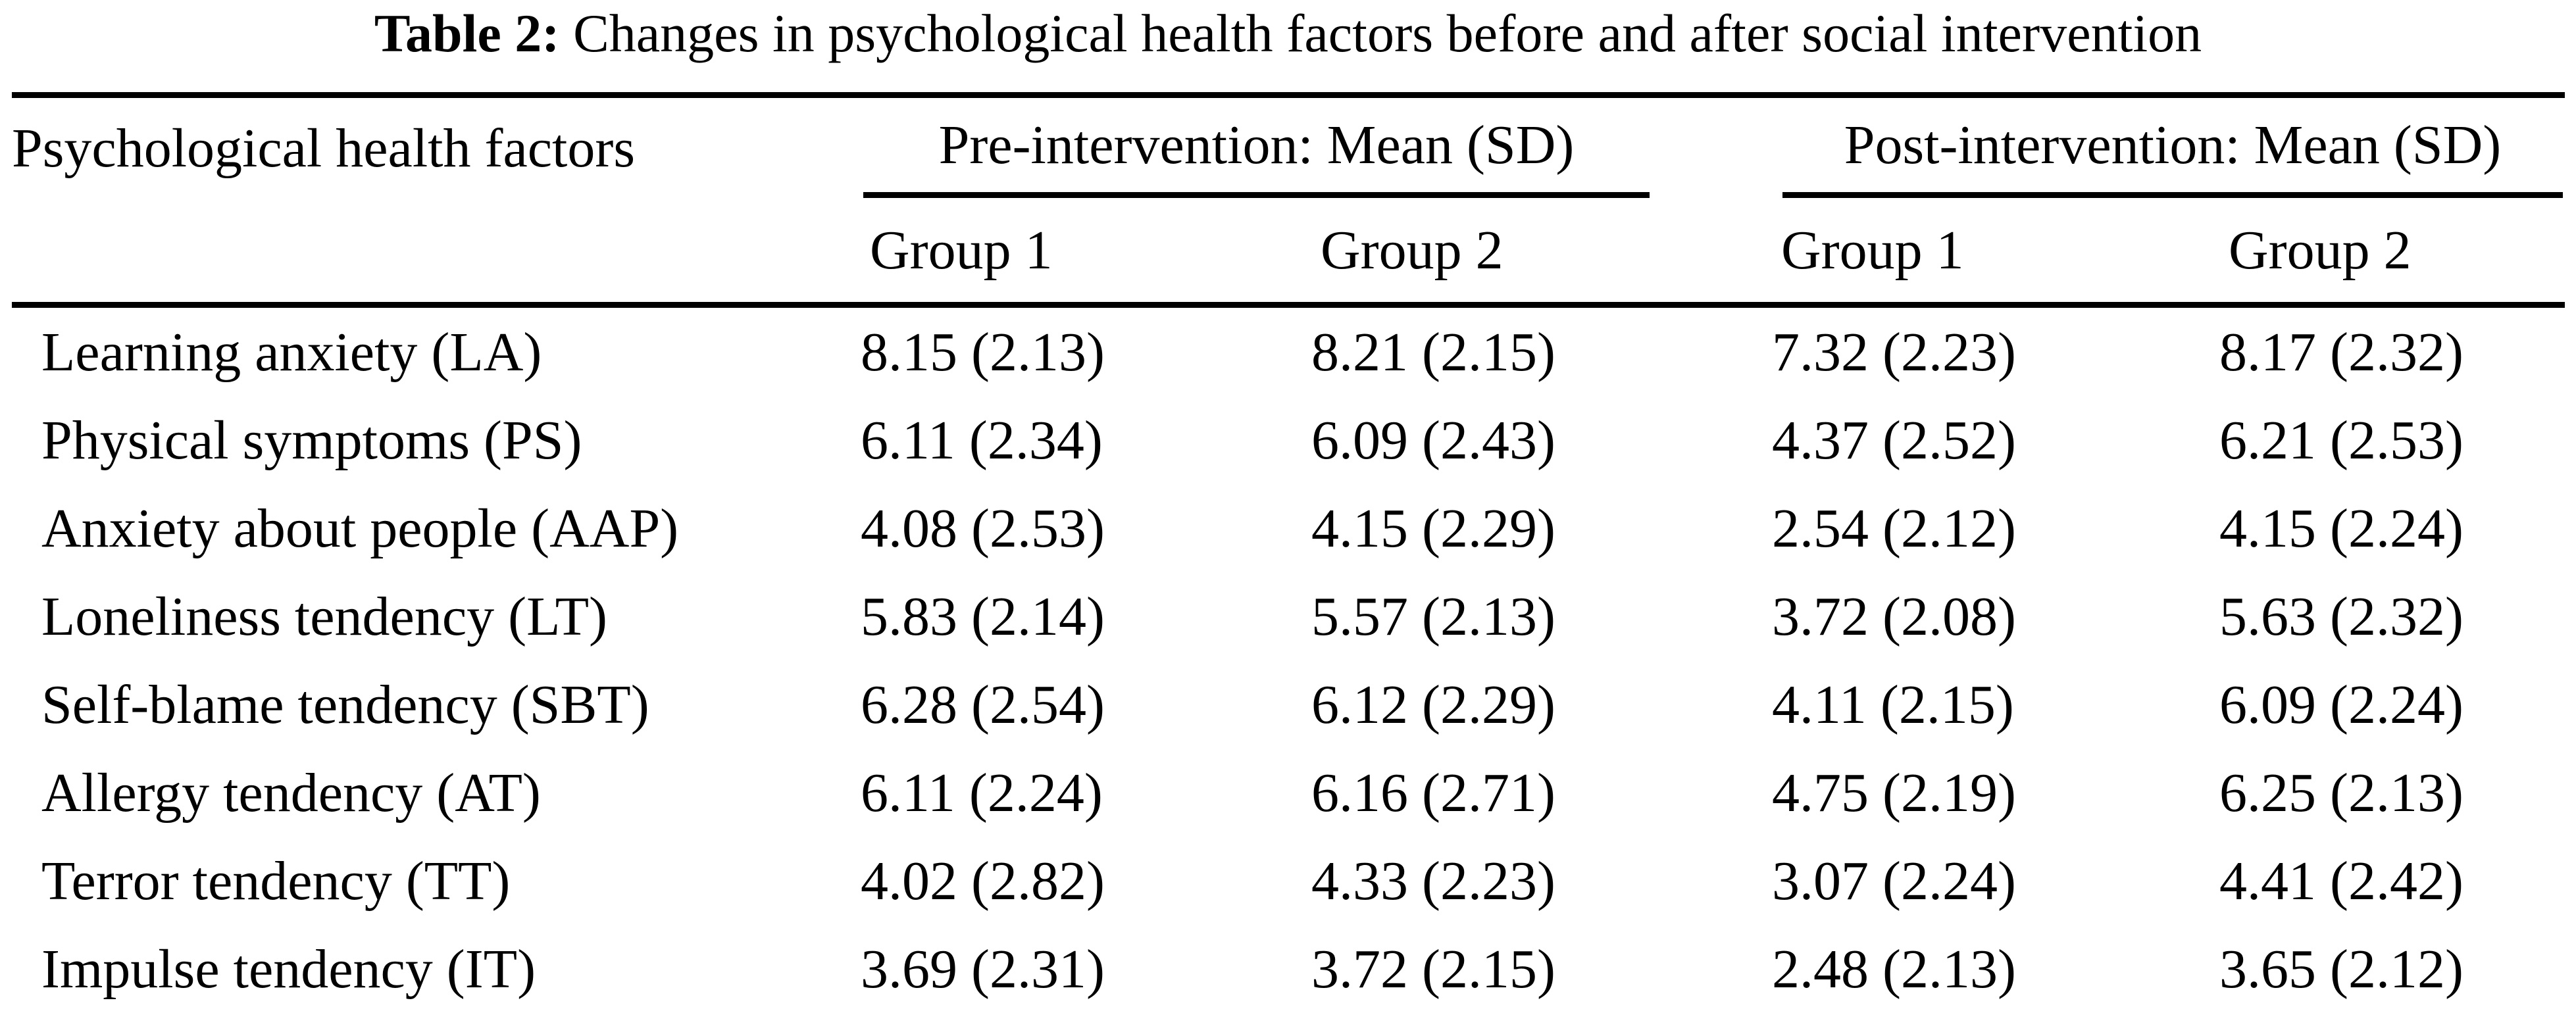 This screenshot has width=2576, height=1011. I want to click on value-cell: 5.57 (2.13), so click(1433, 616).